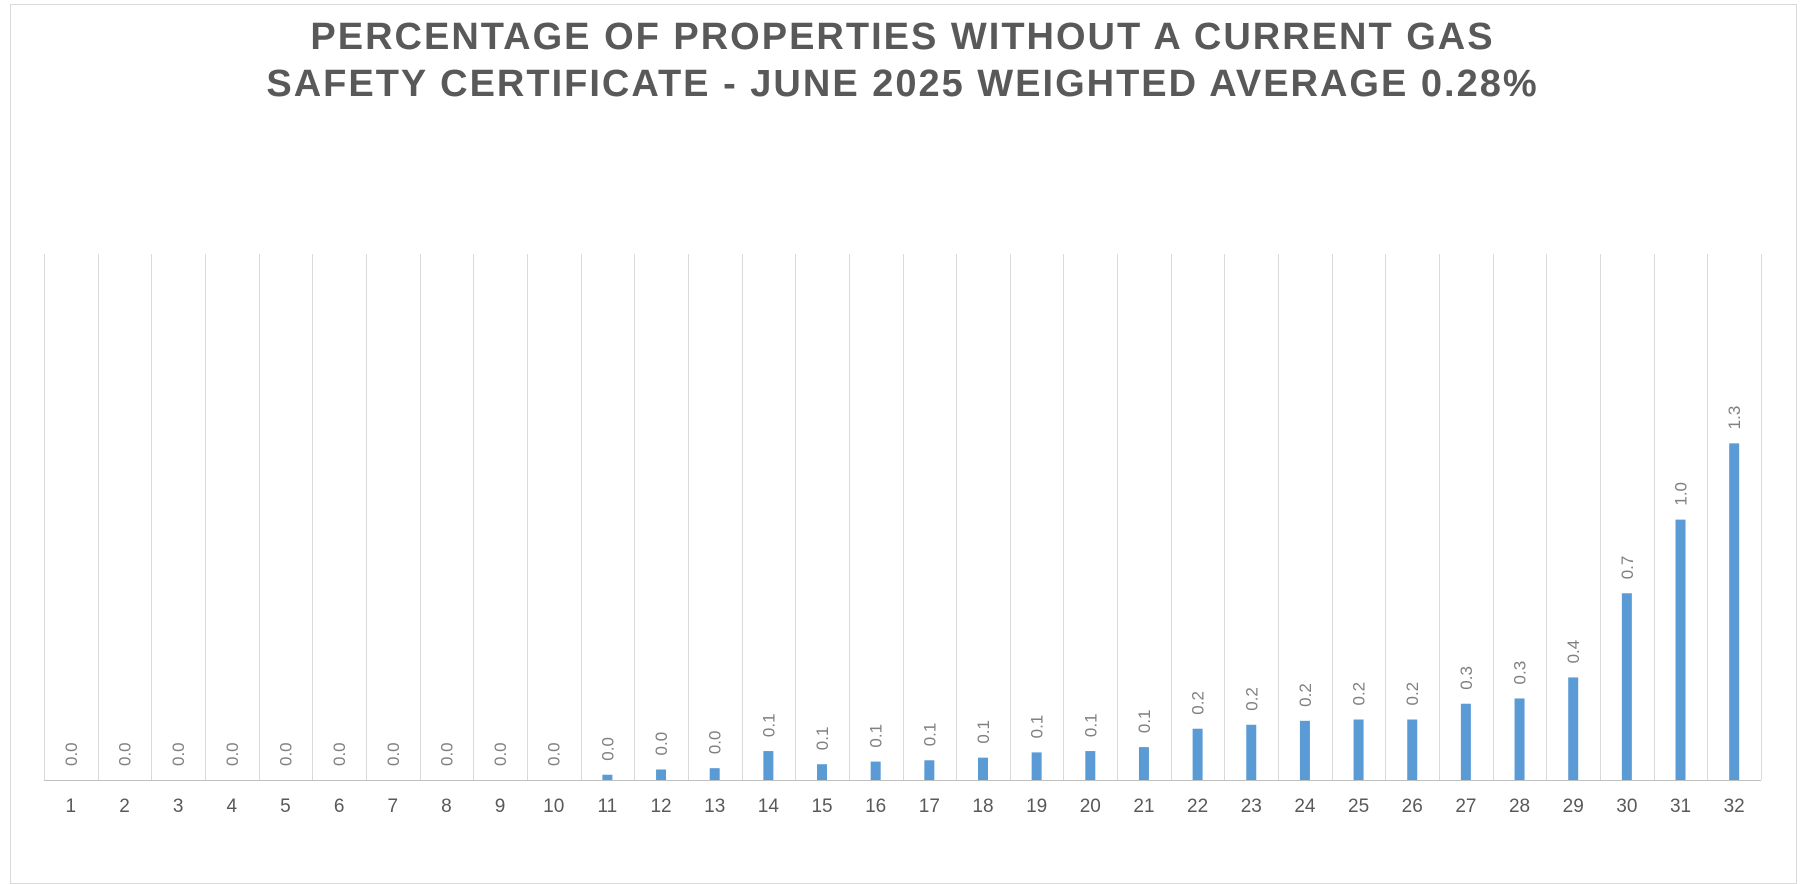 Image resolution: width=1805 pixels, height=884 pixels. What do you see at coordinates (1305, 695) in the screenshot?
I see `data-label-24: 0.2` at bounding box center [1305, 695].